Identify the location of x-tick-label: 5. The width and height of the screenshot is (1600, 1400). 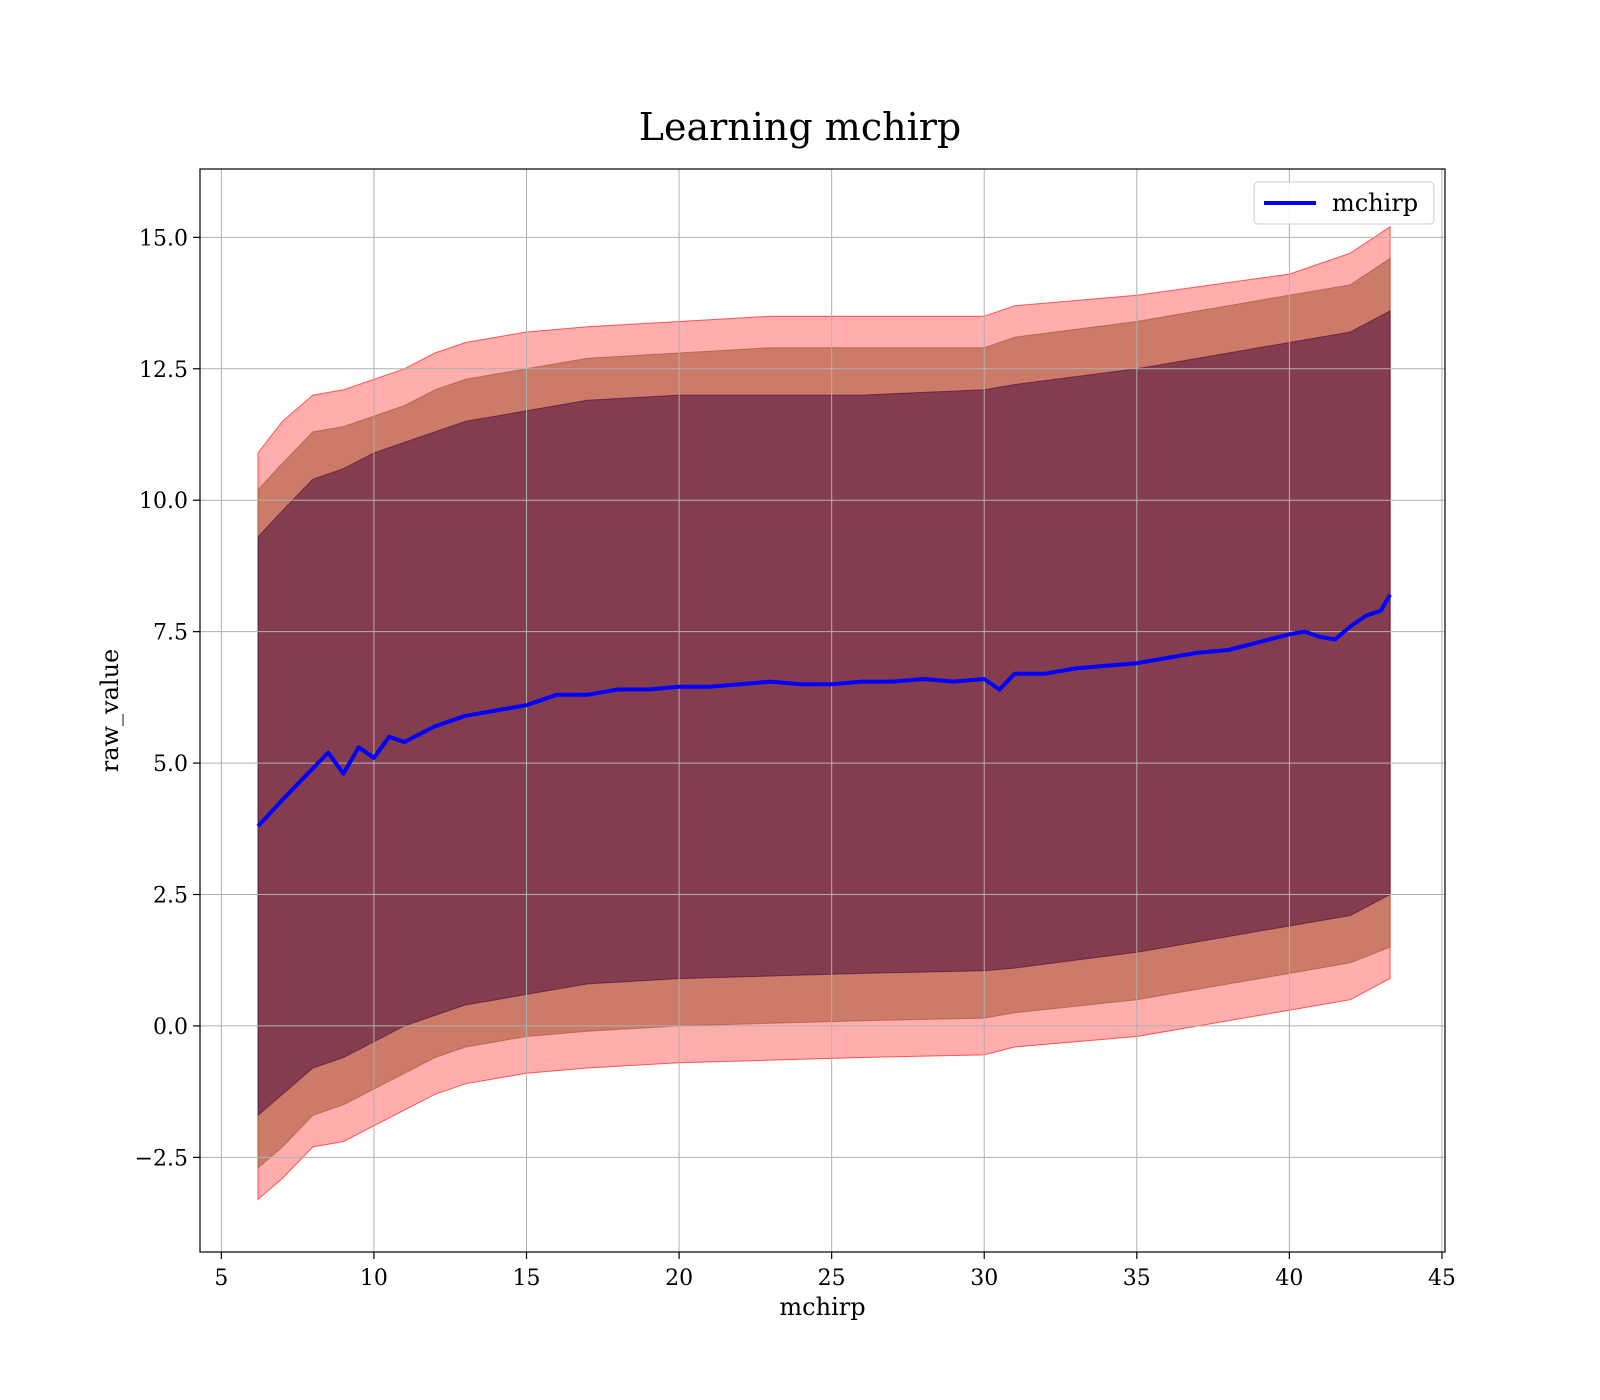
(221, 1278).